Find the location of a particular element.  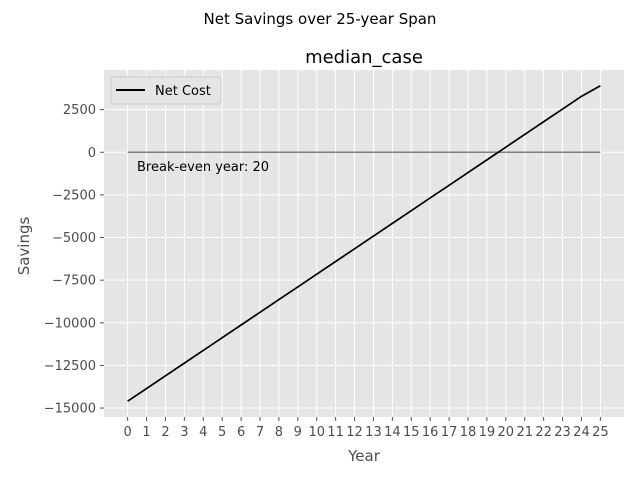

y-tick-label: −15000 is located at coordinates (70, 409).